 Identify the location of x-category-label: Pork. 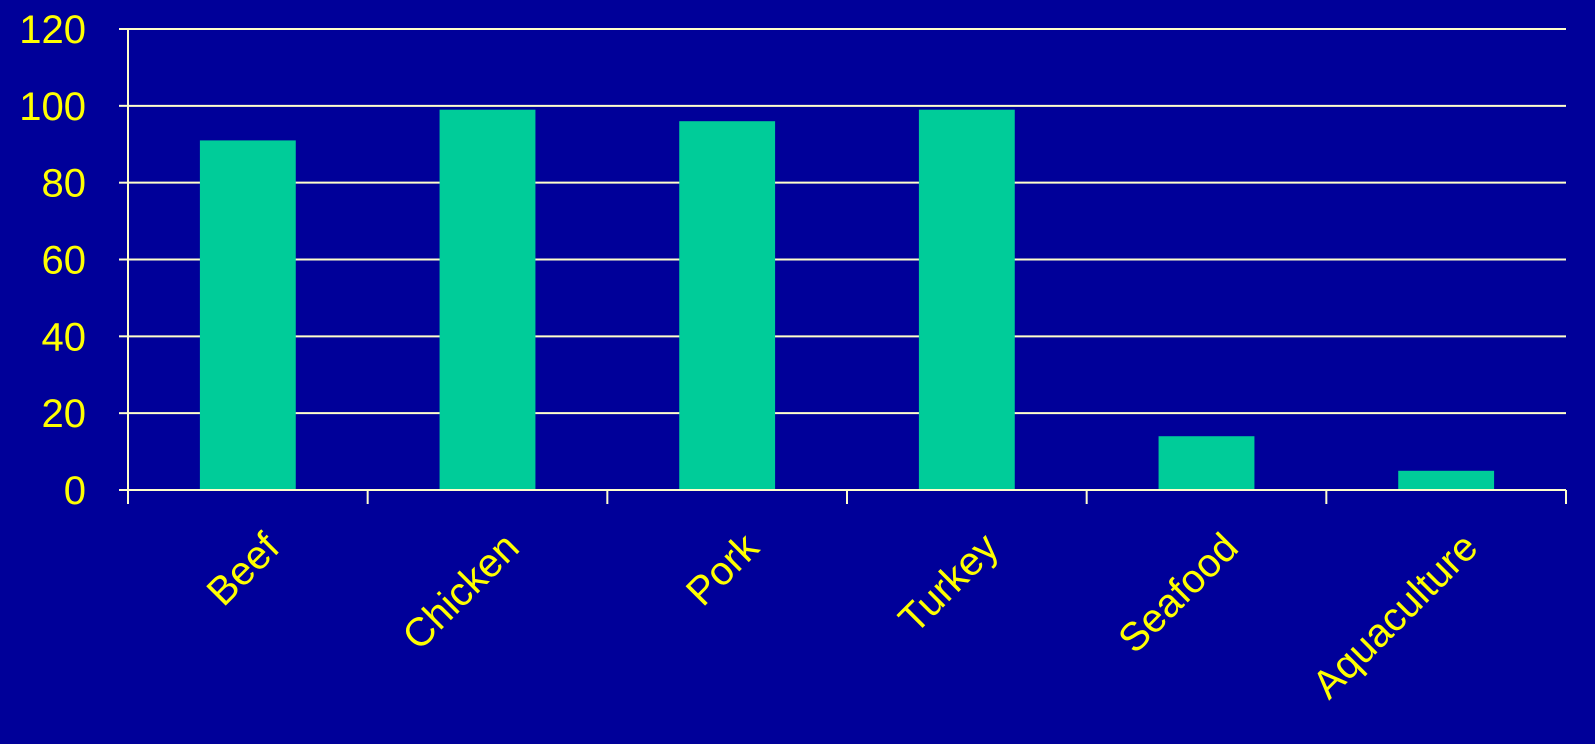
(723, 569).